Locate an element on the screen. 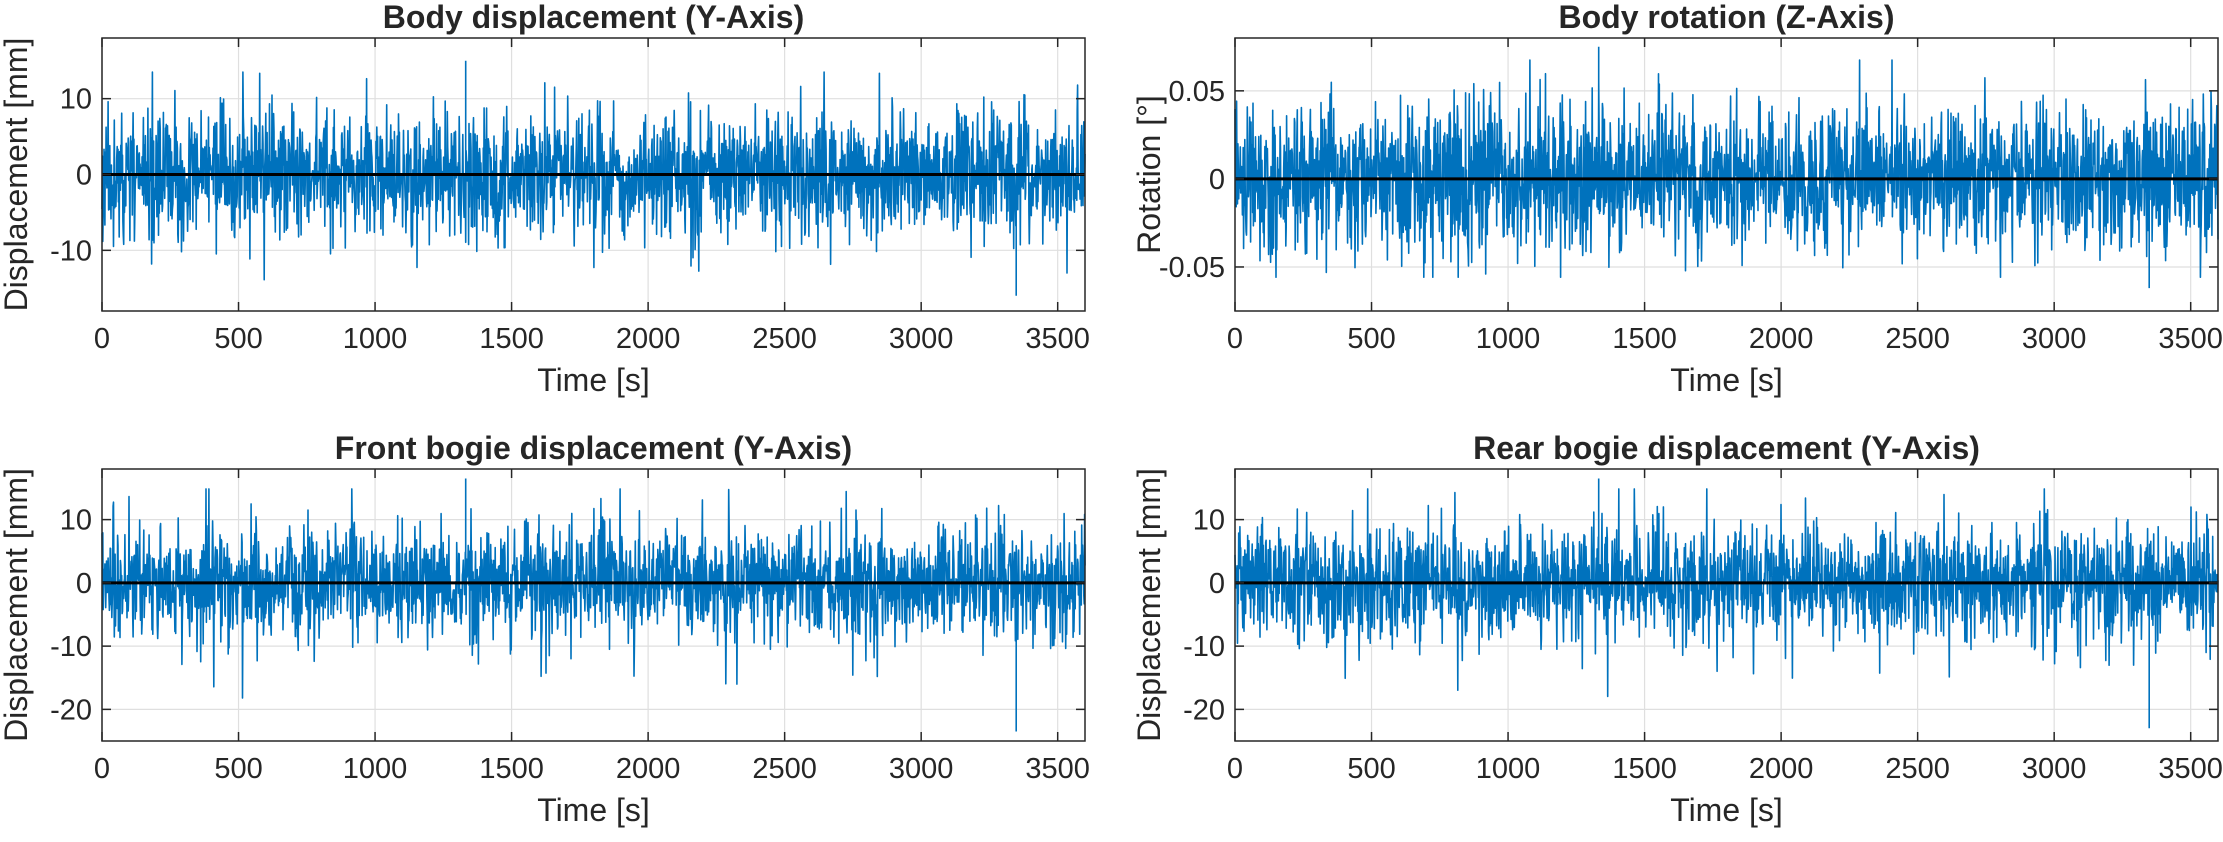  chart-title: Body displacement (Y-Axis) is located at coordinates (593, 17).